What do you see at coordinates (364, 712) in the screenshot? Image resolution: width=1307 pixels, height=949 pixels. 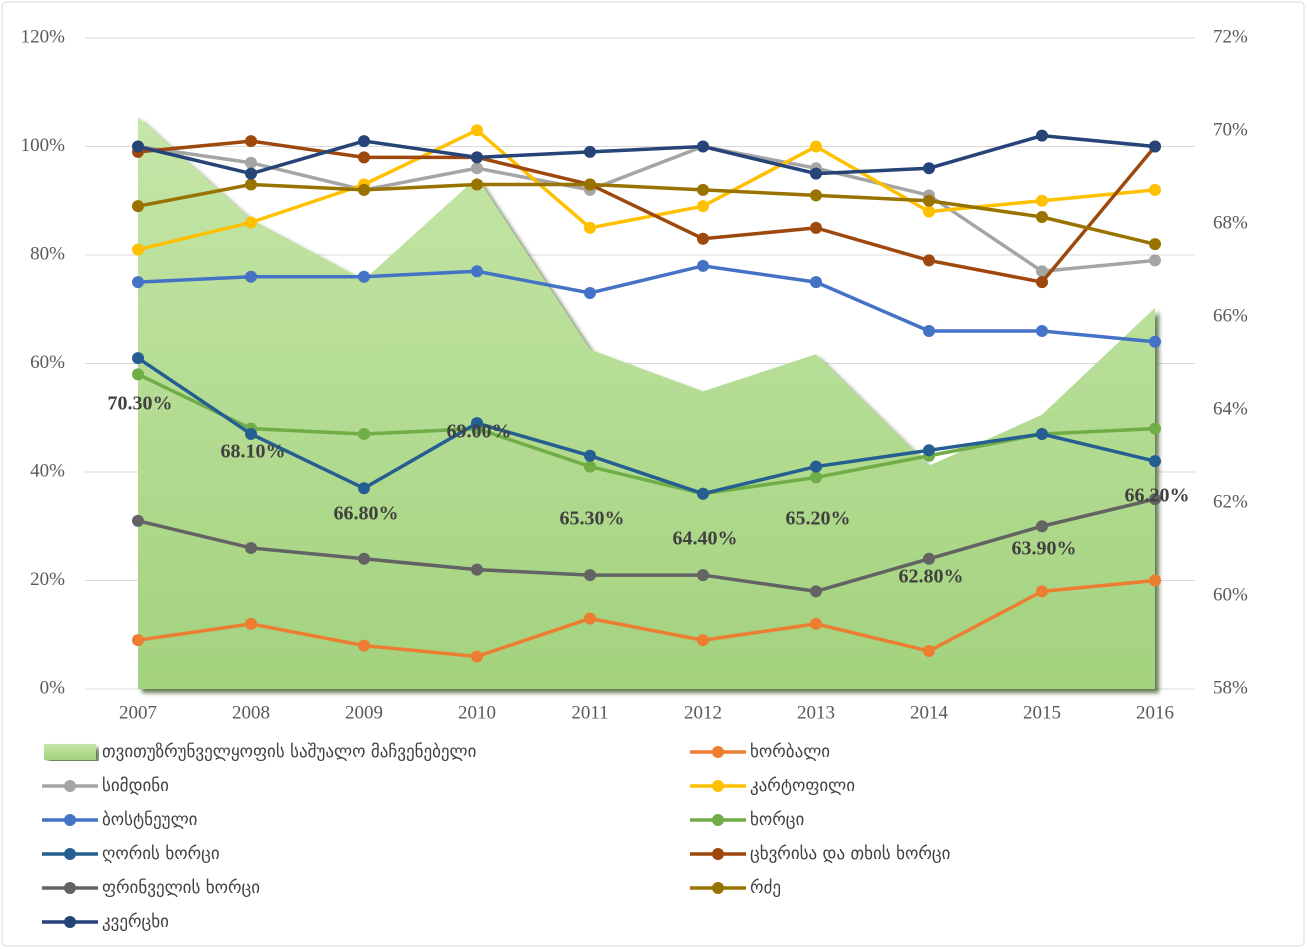 I see `x-tick-label: 2009` at bounding box center [364, 712].